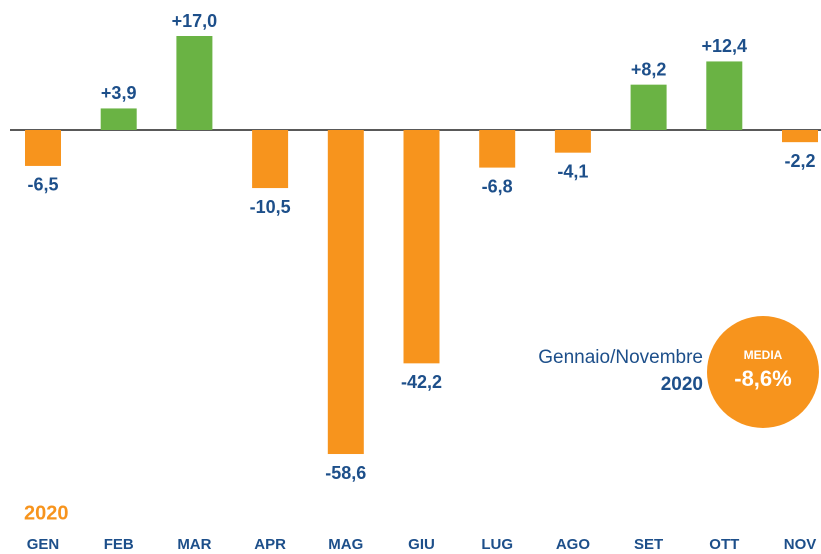 The height and width of the screenshot is (554, 821). What do you see at coordinates (762, 378) in the screenshot?
I see `badge-value: -8,6%` at bounding box center [762, 378].